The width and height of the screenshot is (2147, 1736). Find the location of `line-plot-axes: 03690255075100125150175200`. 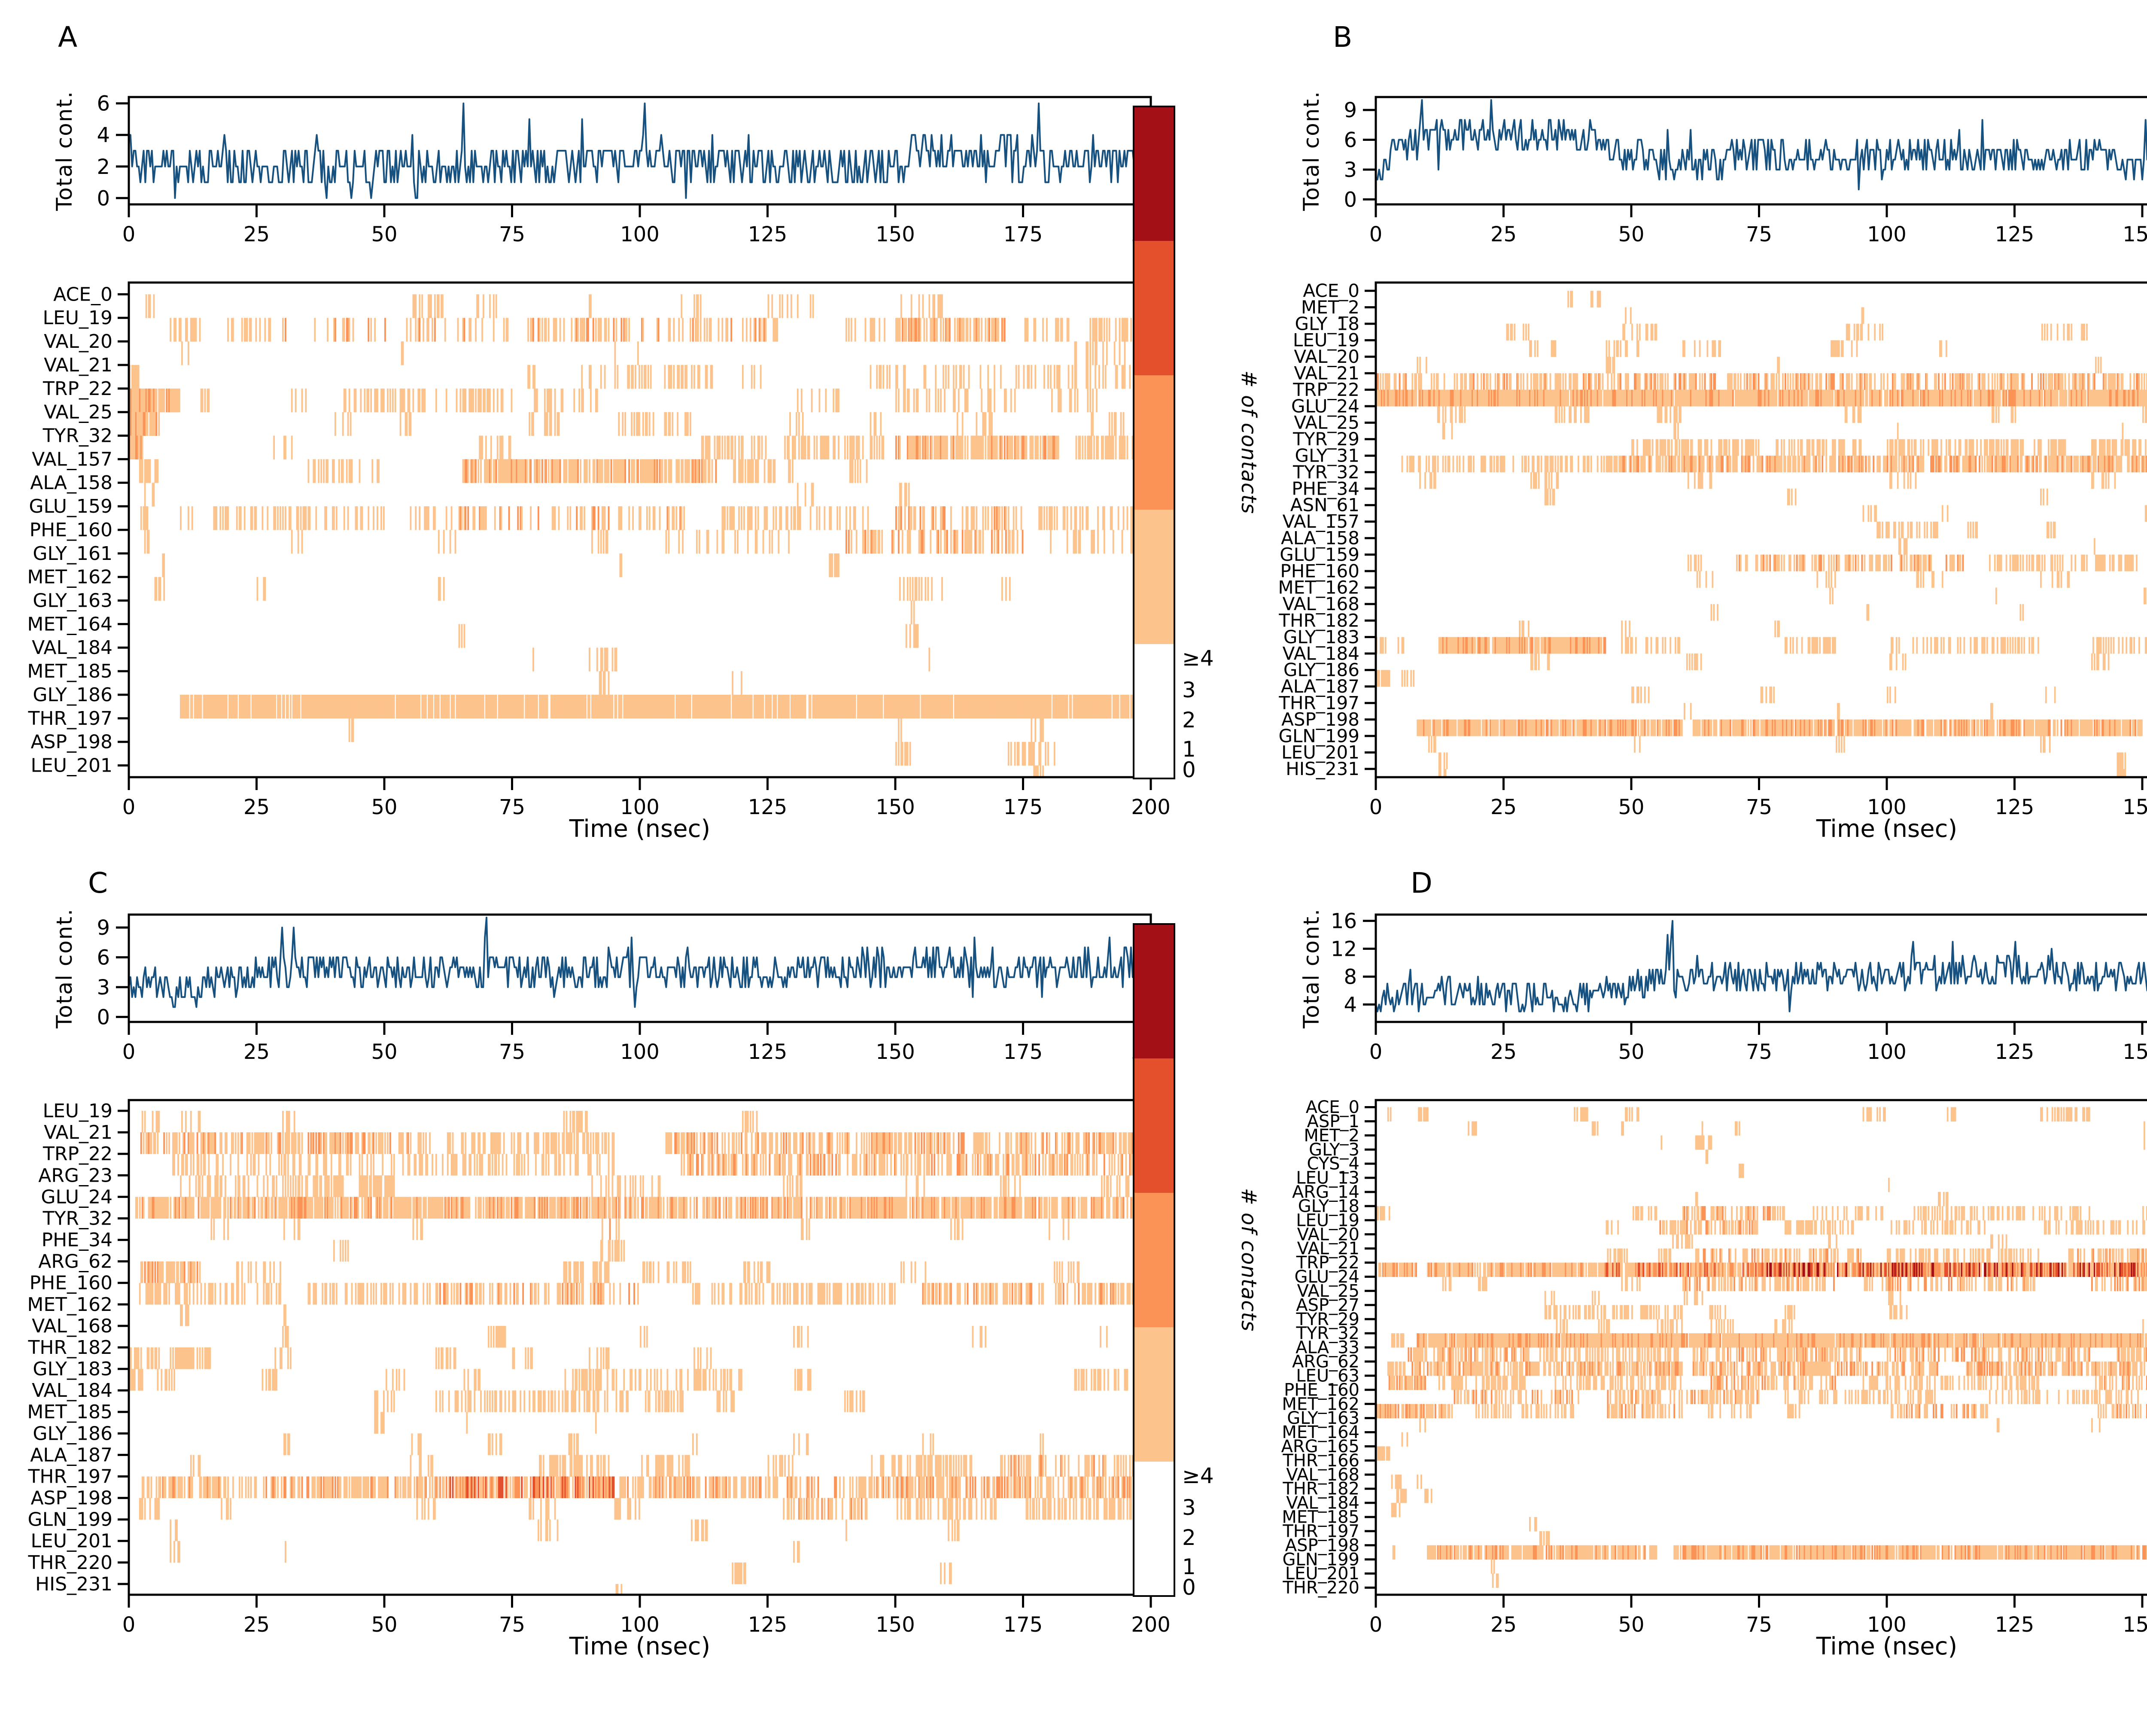

line-plot-axes: 03690255075100125150175200 is located at coordinates (1745, 172).